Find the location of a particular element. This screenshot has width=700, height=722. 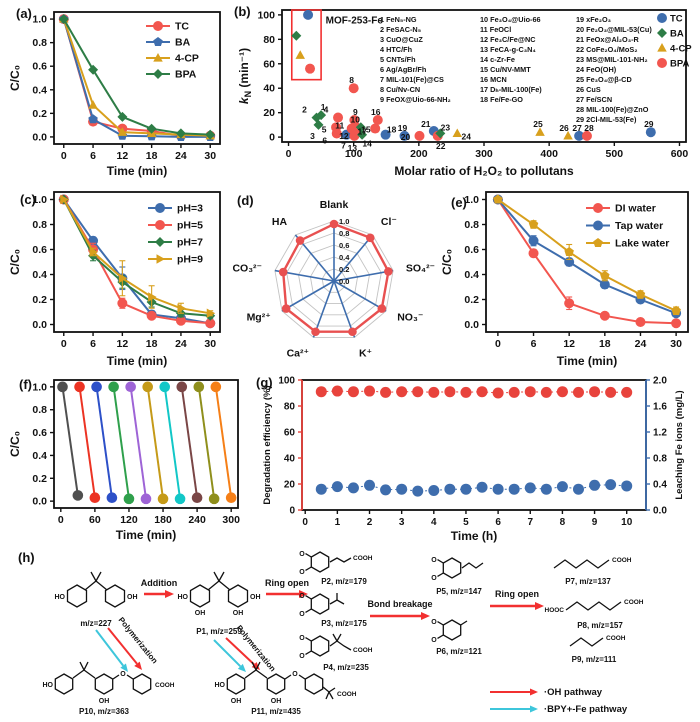

molecule-bpa: HO OH m/z=227 is located at coordinates (96, 599).